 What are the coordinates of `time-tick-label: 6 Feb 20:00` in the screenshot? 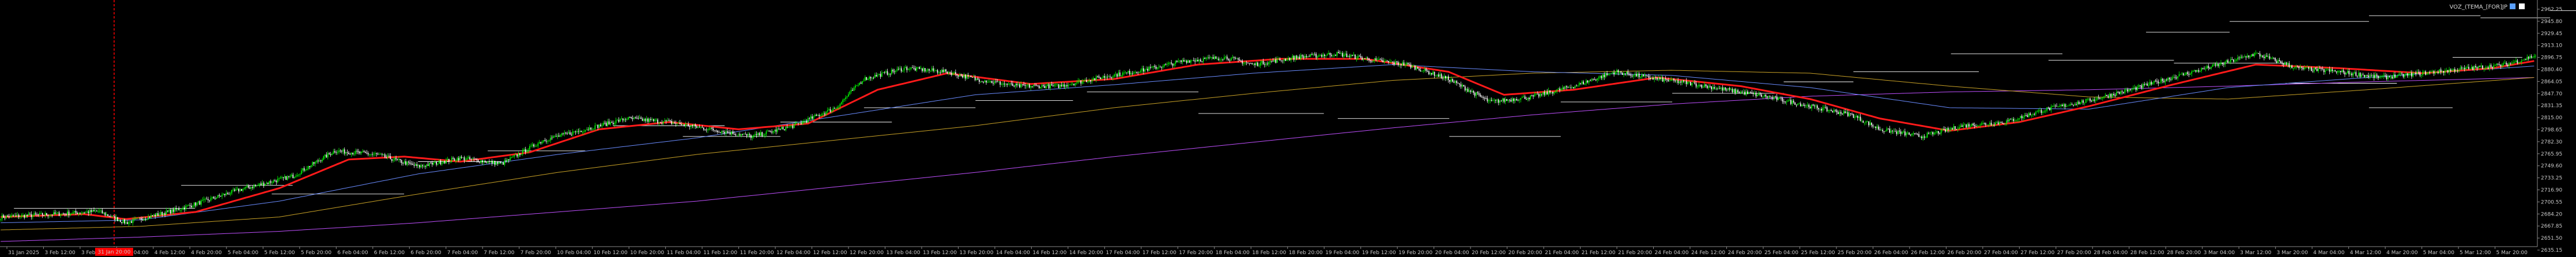 It's located at (426, 253).